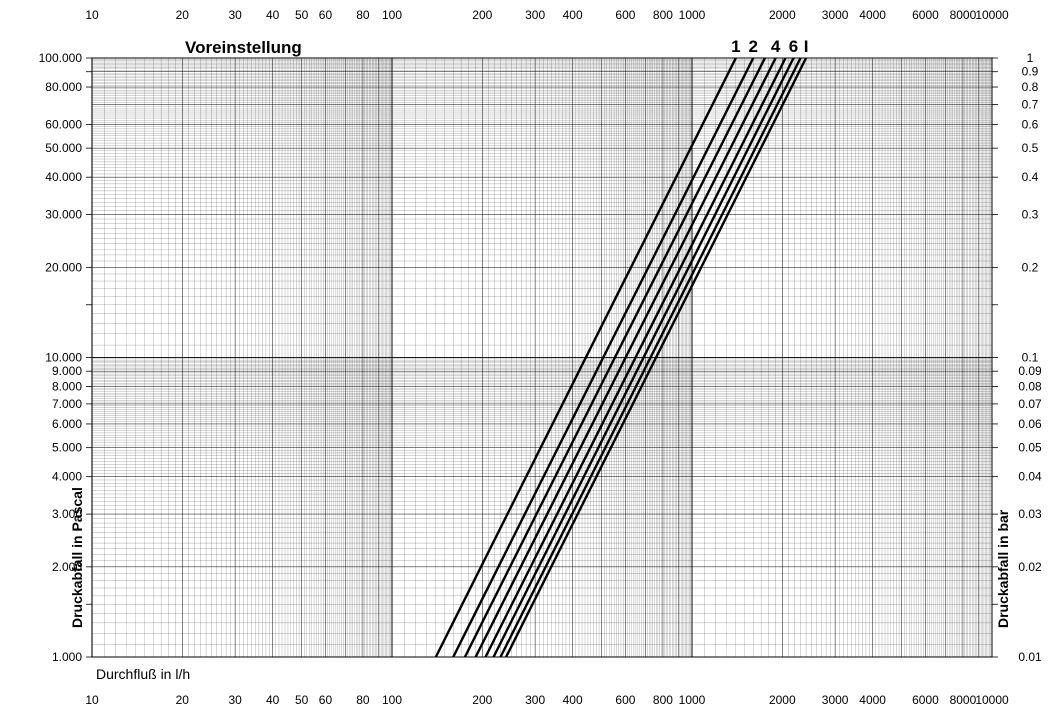  Describe the element at coordinates (735, 46) in the screenshot. I see `curve-label-1: 1` at that location.